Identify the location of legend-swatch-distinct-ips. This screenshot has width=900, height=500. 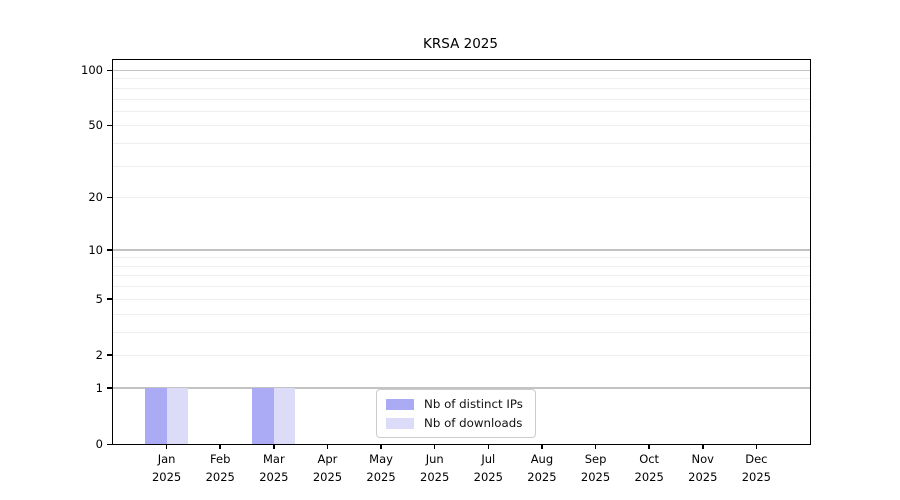
(400, 404).